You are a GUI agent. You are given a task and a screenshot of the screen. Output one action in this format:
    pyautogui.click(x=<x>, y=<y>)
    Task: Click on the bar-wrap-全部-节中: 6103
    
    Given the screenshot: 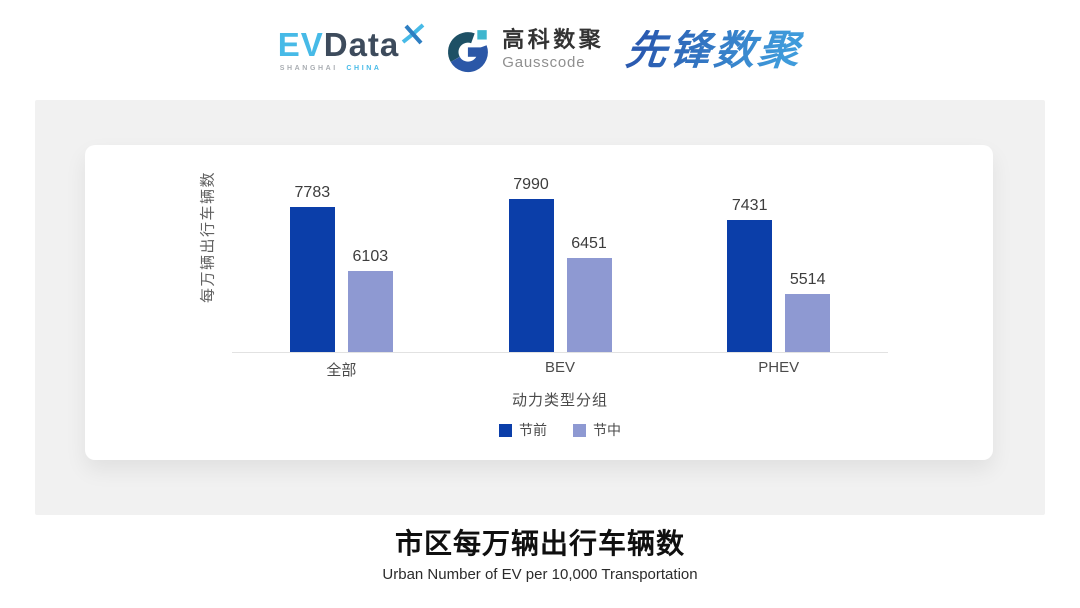 What is the action you would take?
    pyautogui.click(x=370, y=300)
    